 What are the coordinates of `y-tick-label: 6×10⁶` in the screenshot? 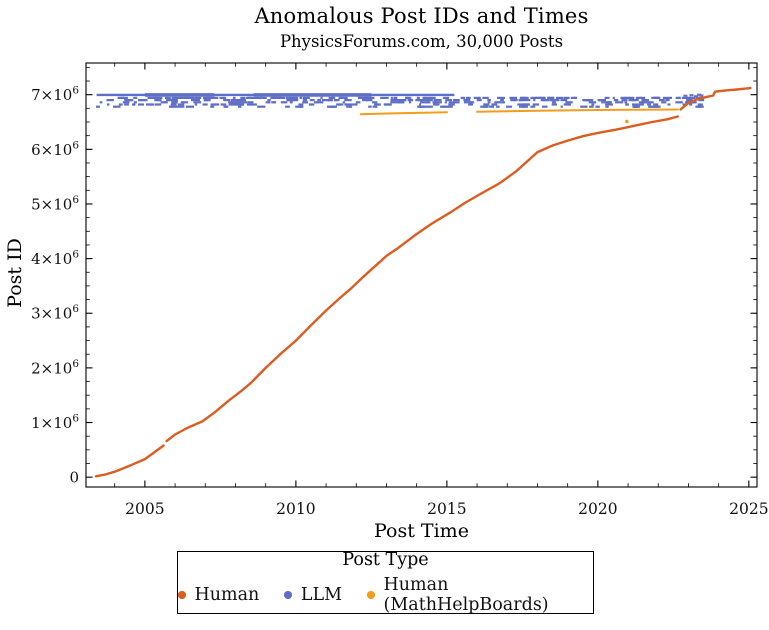 It's located at (55, 149).